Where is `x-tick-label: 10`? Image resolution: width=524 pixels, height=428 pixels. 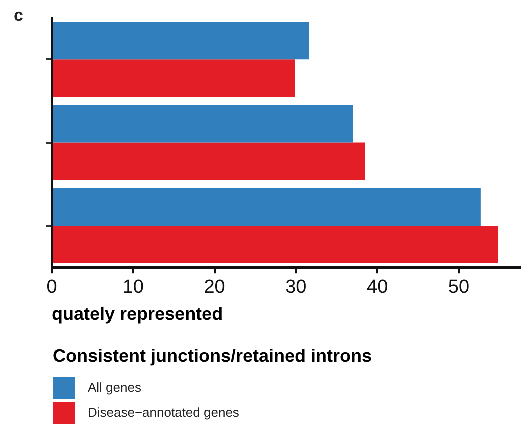 x-tick-label: 10 is located at coordinates (133, 287).